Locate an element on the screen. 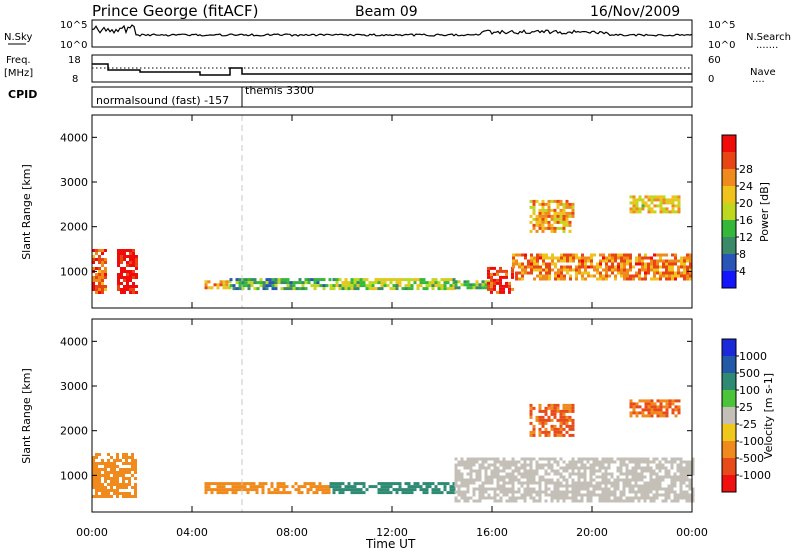  power-colorbar-label: Power [dB] is located at coordinates (764, 212).